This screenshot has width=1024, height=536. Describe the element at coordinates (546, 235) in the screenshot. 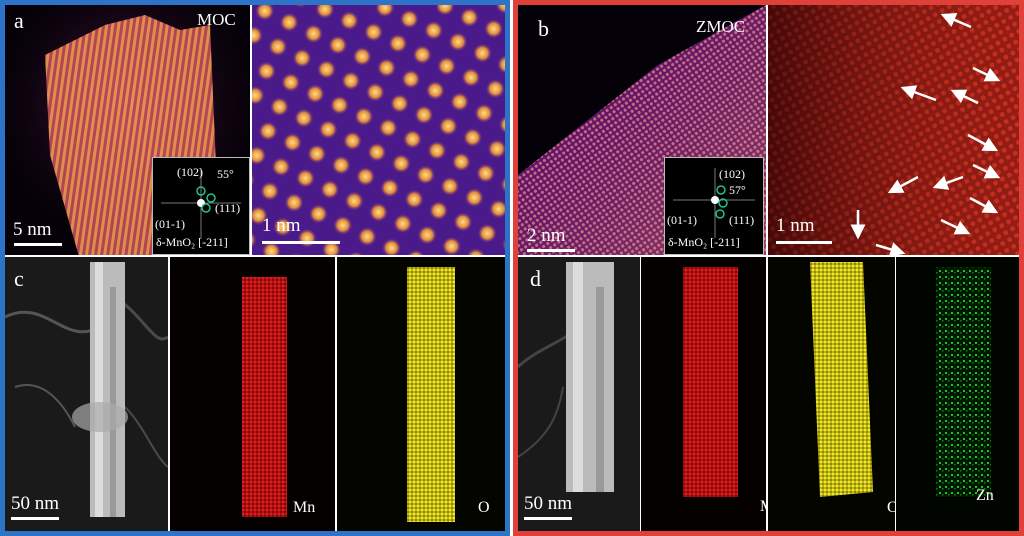

I see `panel-b-scale-left-label: 2 nm` at that location.